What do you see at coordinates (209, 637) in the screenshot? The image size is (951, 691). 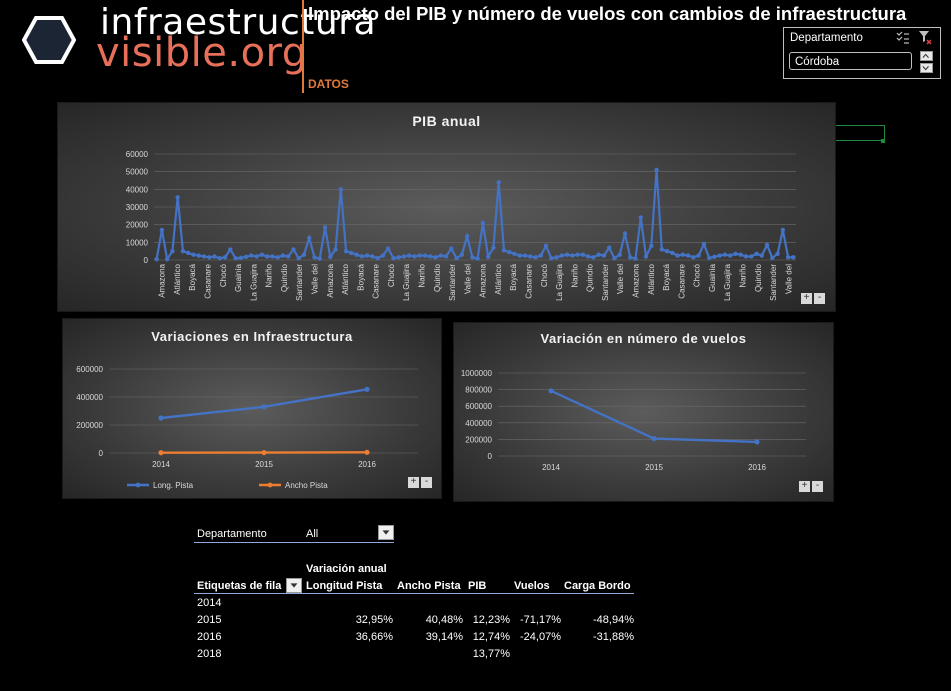 I see `pivot-row-label: 2016` at bounding box center [209, 637].